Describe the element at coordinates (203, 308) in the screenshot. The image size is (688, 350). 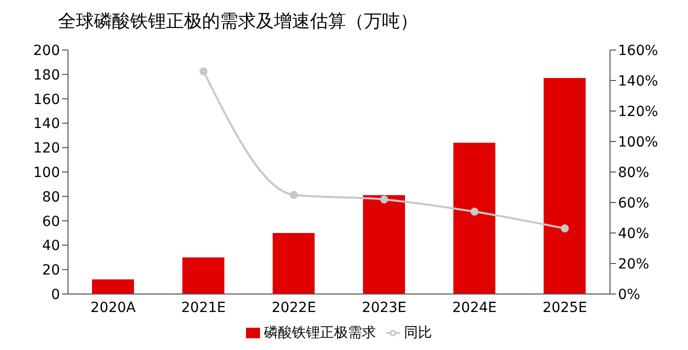
I see `x-tick-label: 2021E` at that location.